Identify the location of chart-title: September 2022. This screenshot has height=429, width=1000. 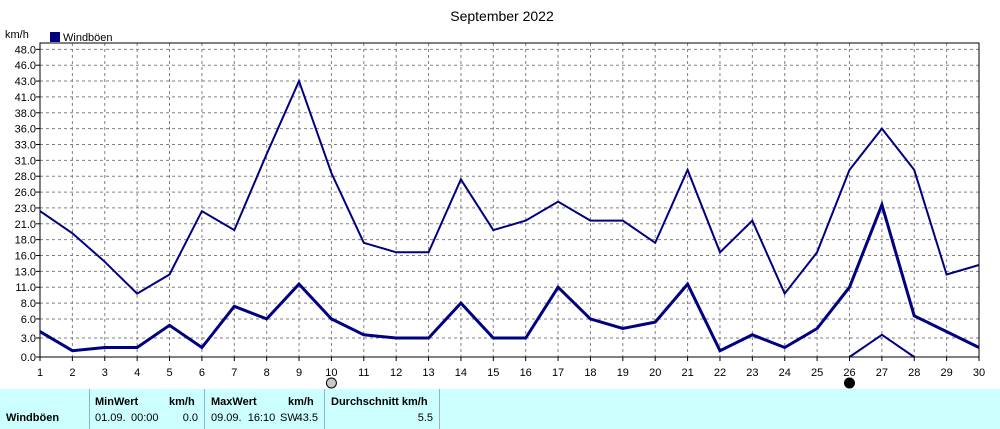
(502, 16).